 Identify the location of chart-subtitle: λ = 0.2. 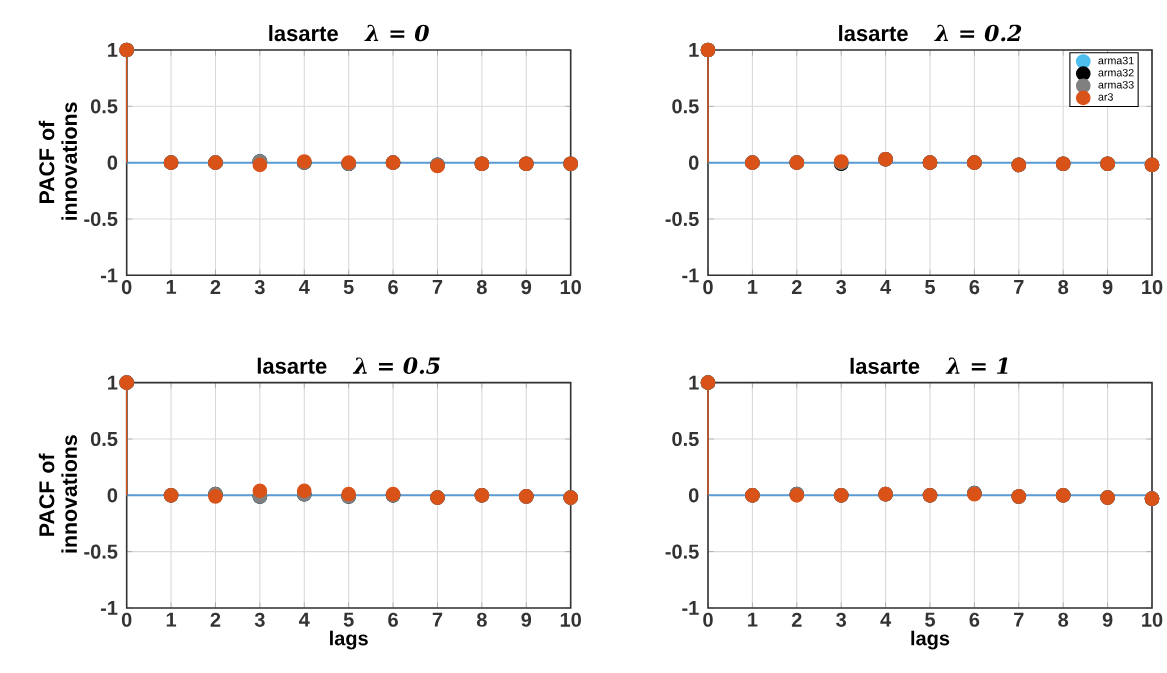
(978, 33).